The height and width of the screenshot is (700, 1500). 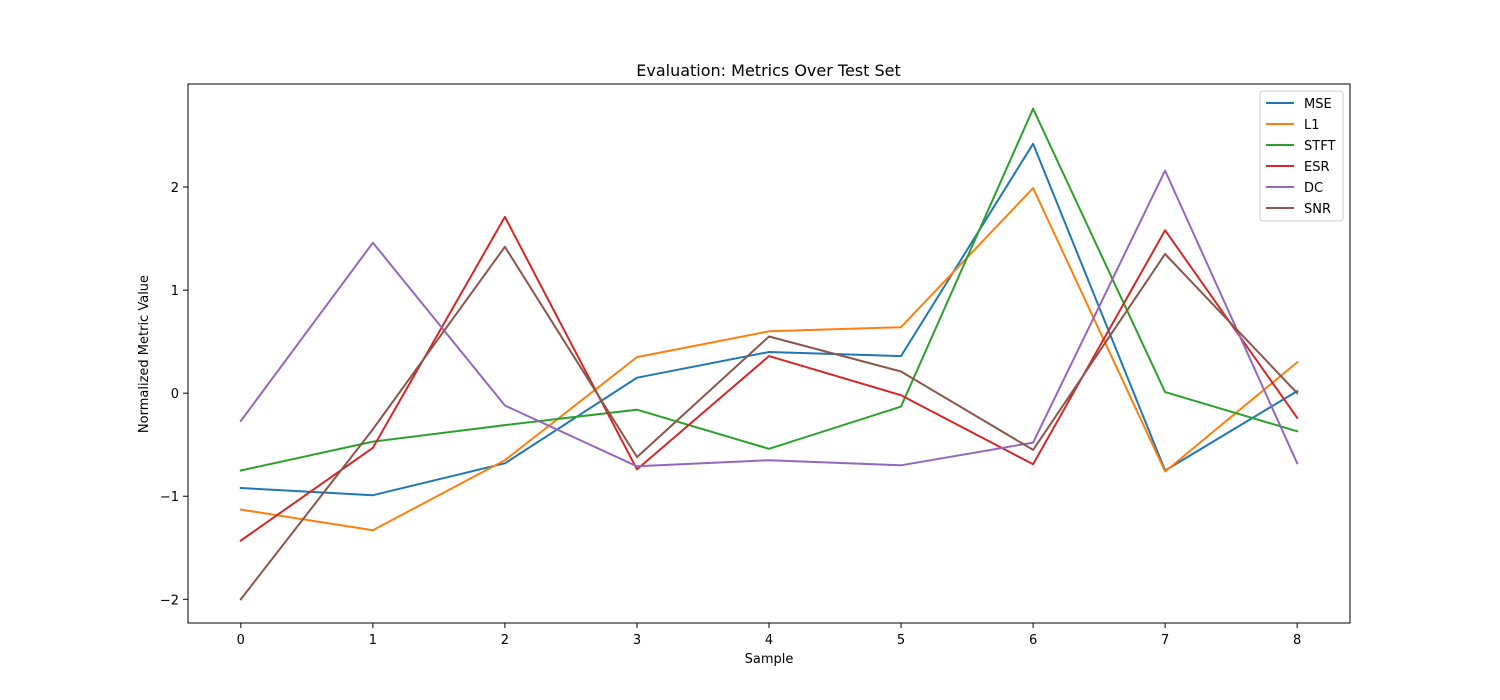 What do you see at coordinates (1313, 188) in the screenshot?
I see `legend-label-dc: DC` at bounding box center [1313, 188].